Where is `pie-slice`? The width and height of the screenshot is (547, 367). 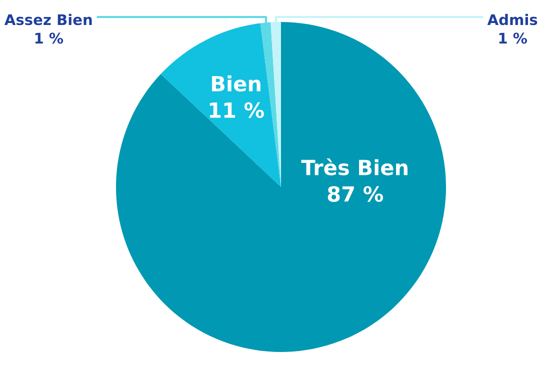 pie-slice is located at coordinates (221, 105).